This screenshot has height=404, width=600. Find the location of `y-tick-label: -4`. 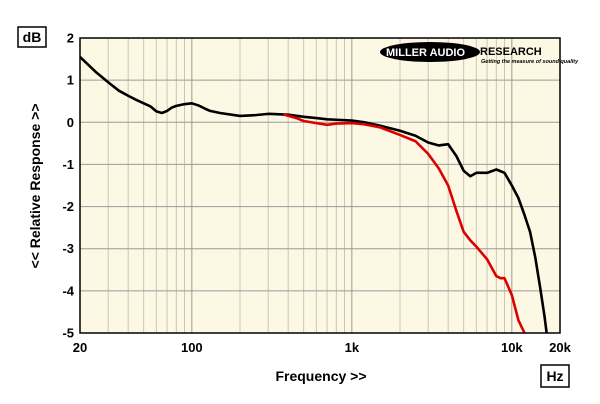

y-tick-label: -4 is located at coordinates (68, 290).